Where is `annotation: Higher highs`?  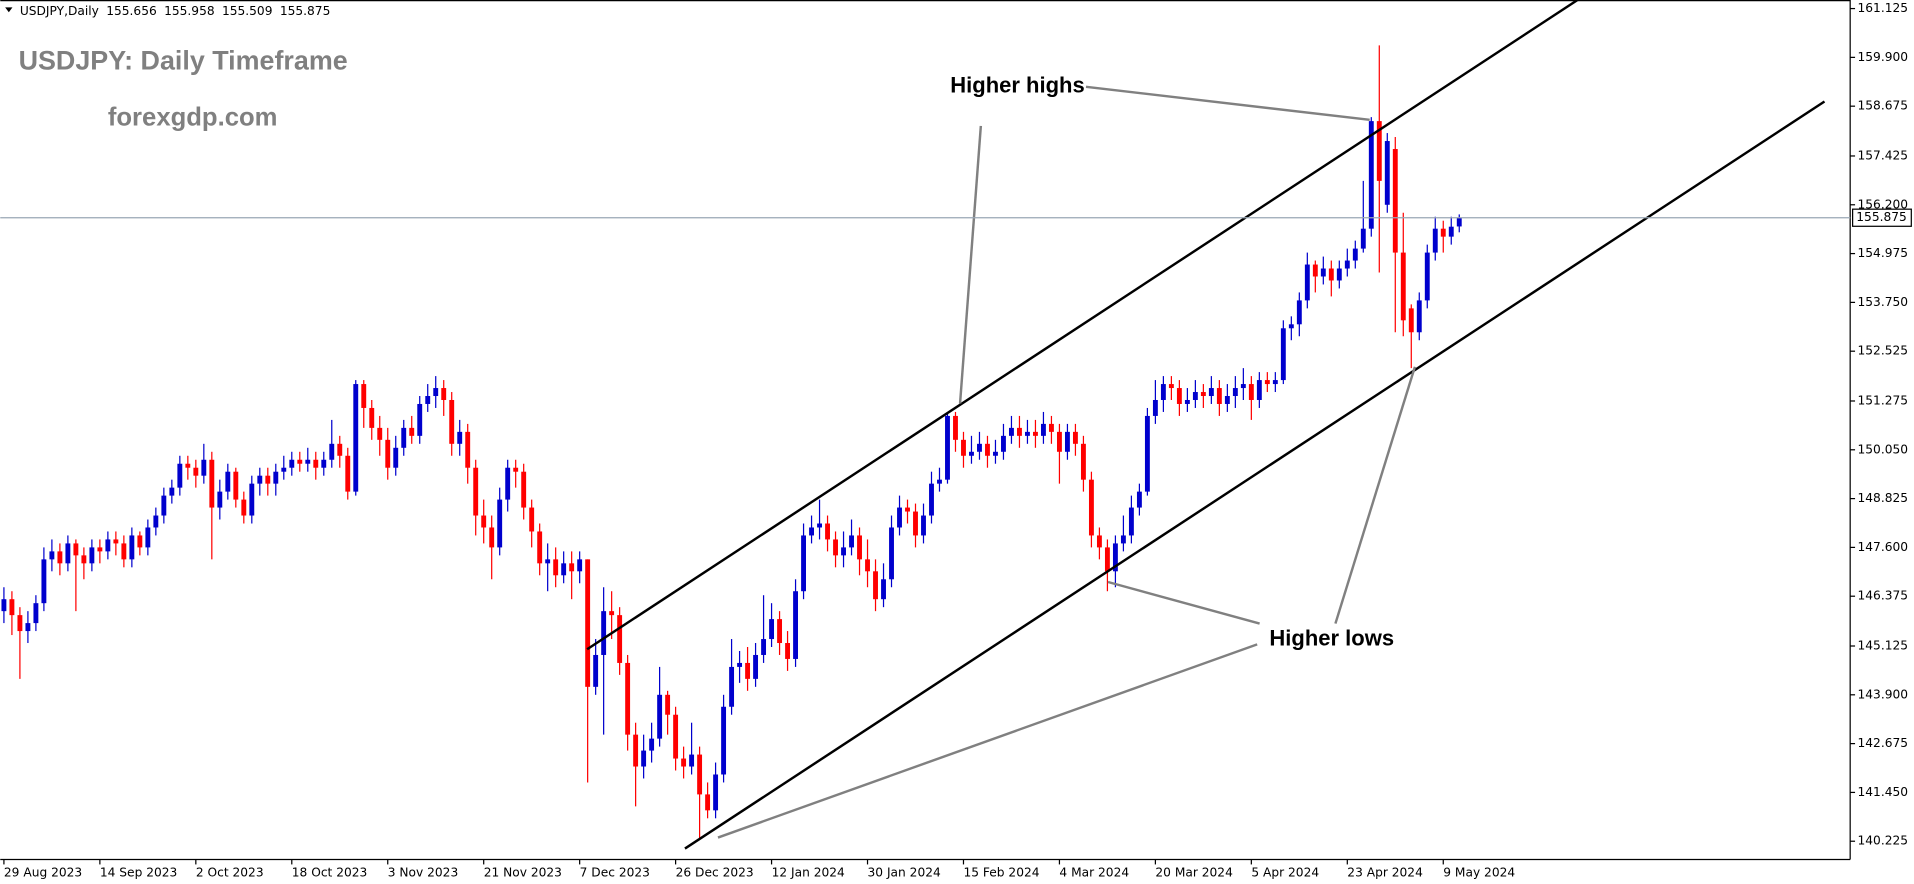 annotation: Higher highs is located at coordinates (1017, 85).